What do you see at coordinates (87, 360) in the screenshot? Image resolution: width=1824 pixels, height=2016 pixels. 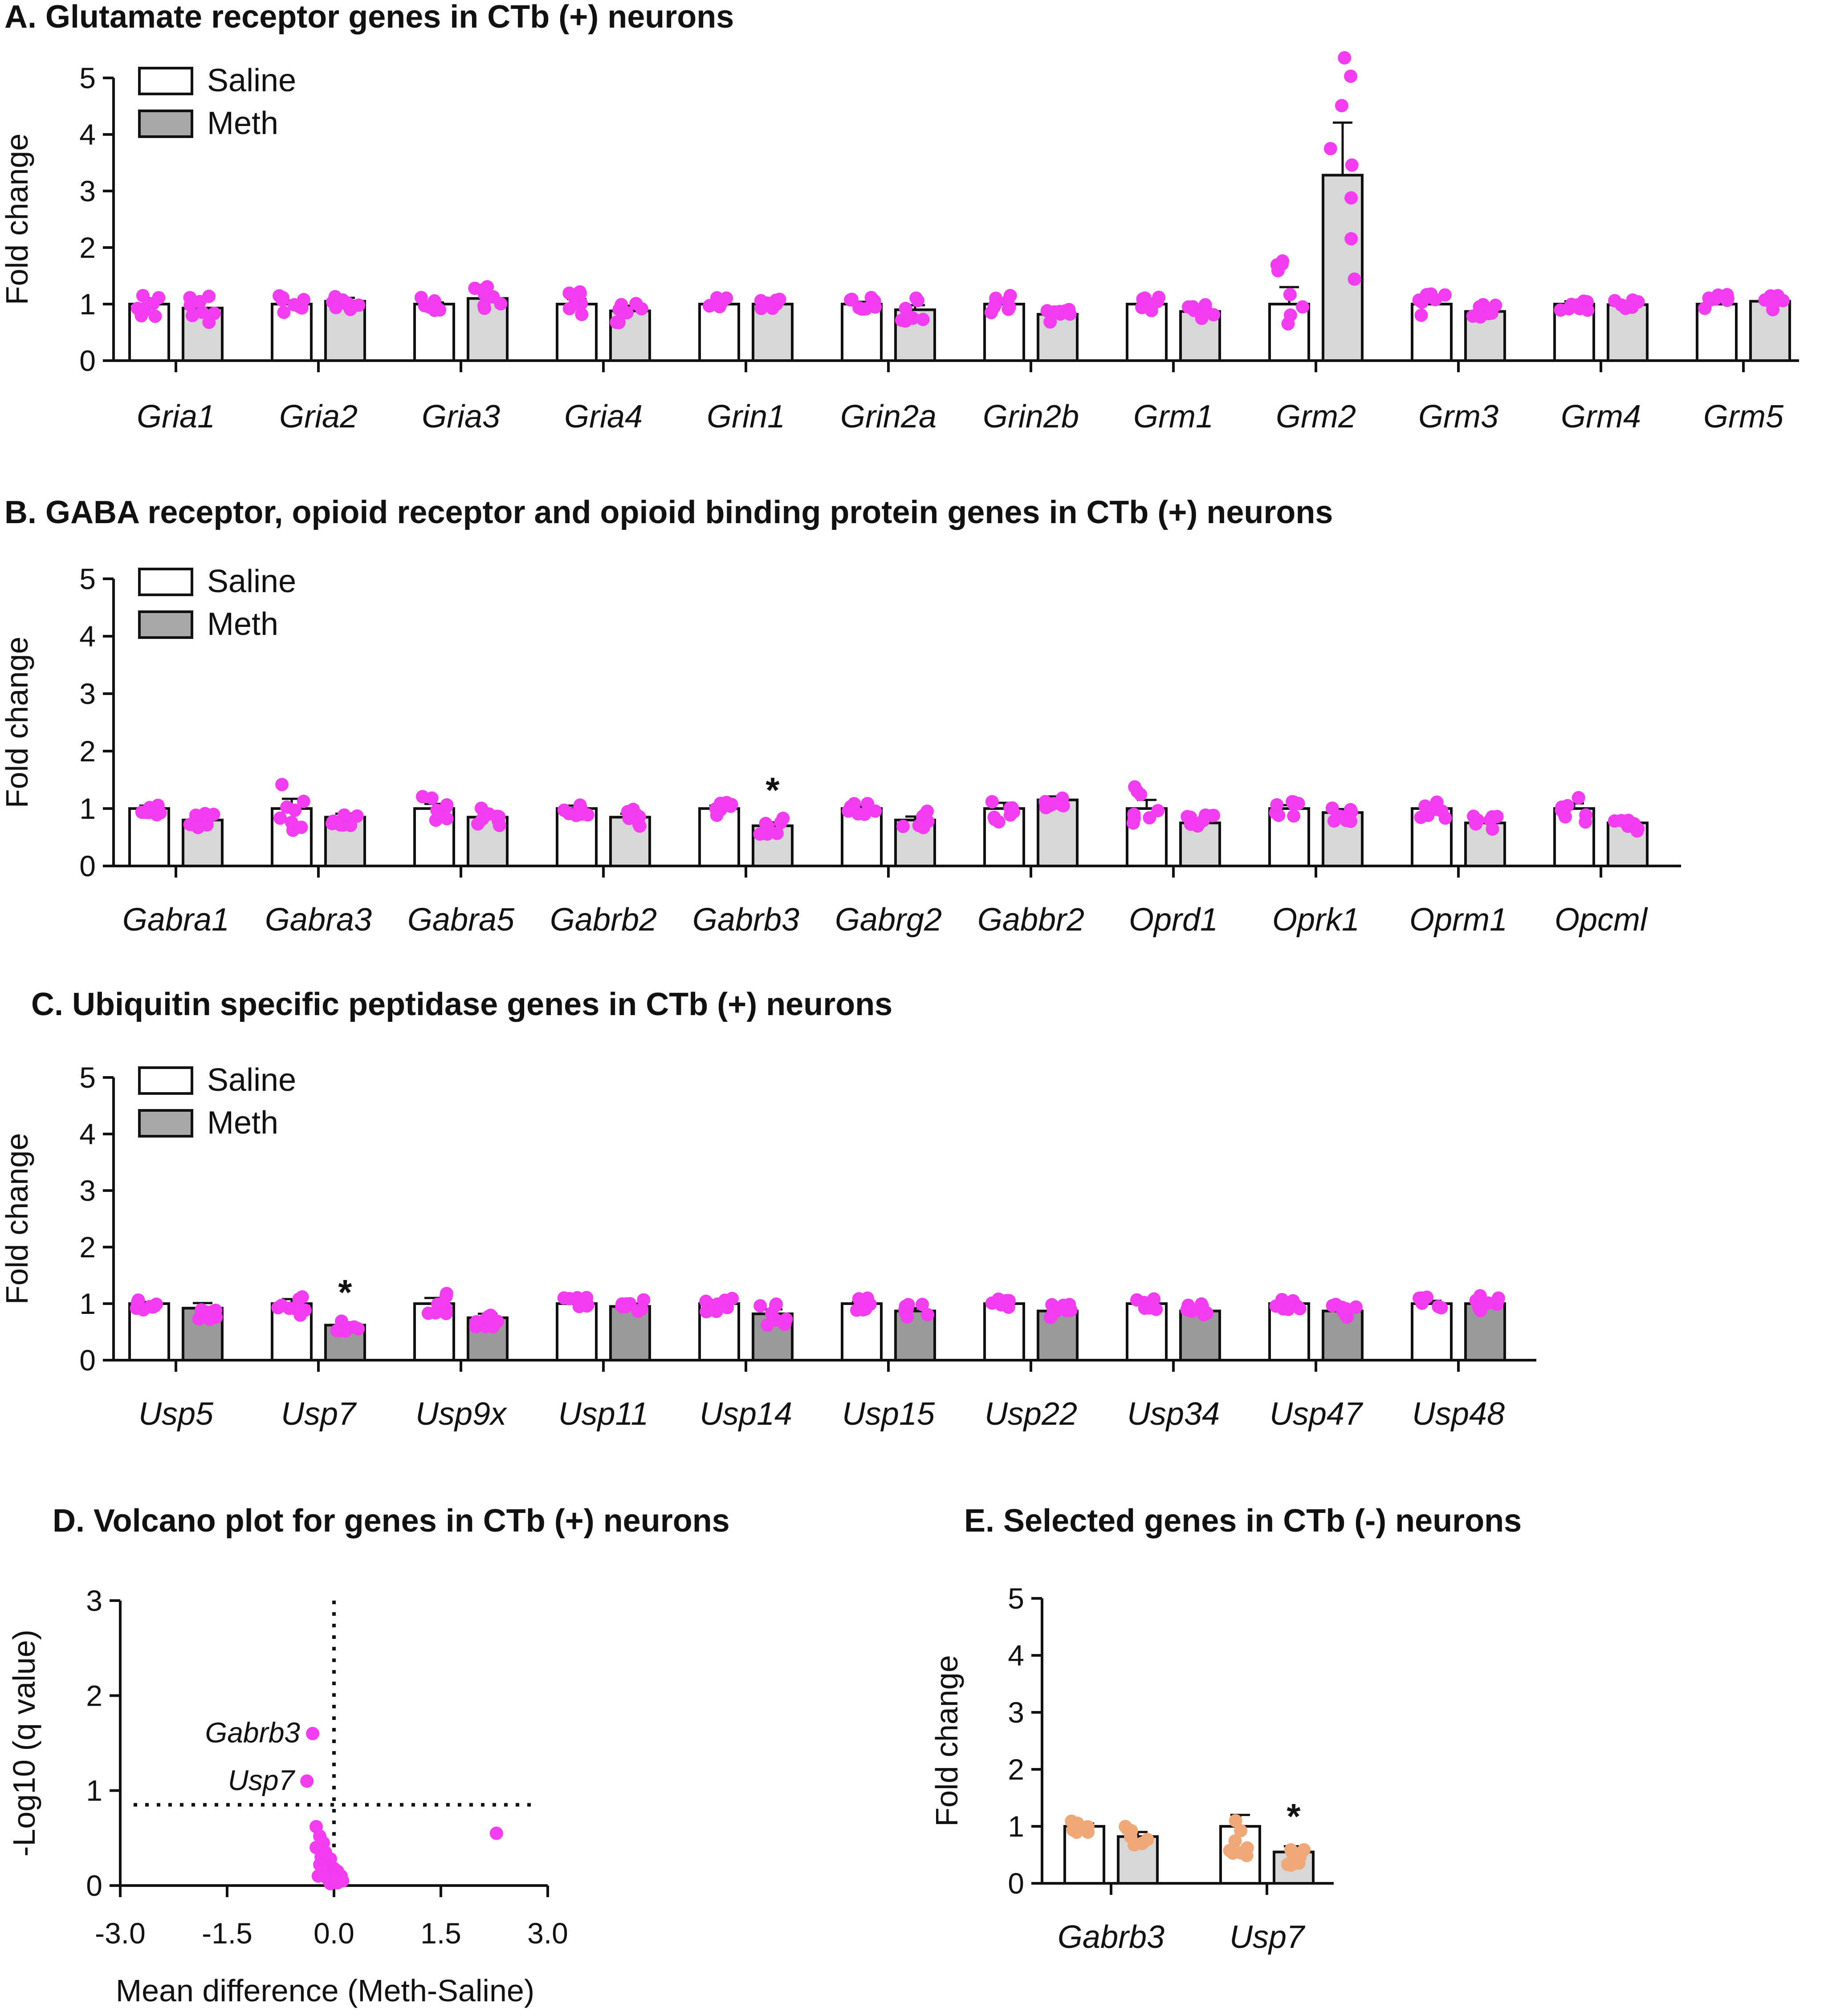 I see `y-tick-label: 0` at bounding box center [87, 360].